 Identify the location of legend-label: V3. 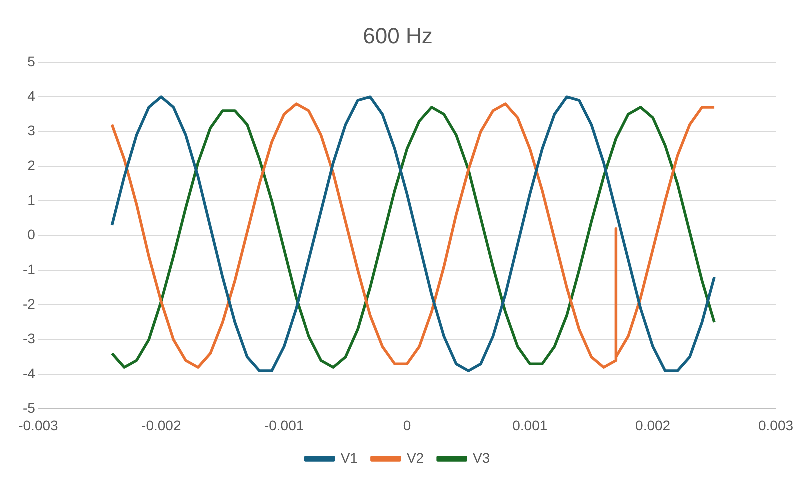
(481, 458).